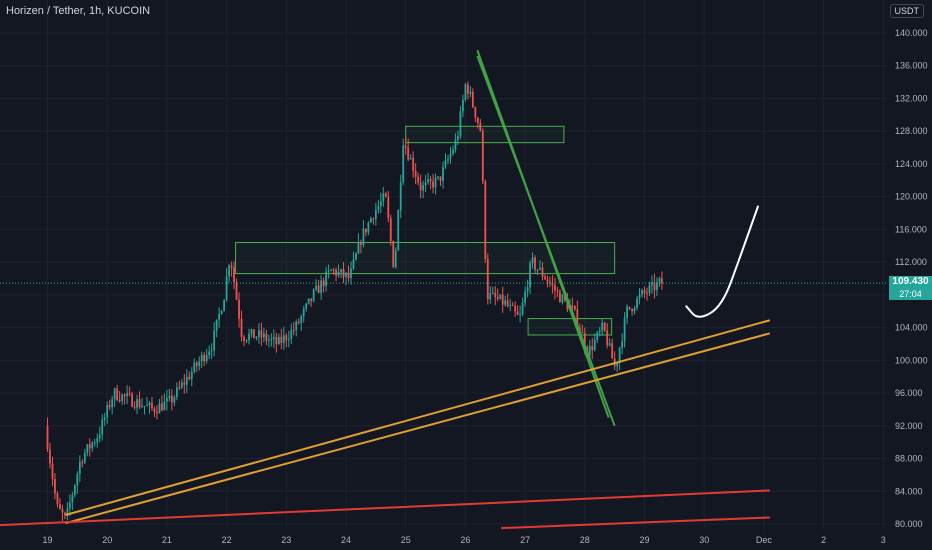  What do you see at coordinates (385, 508) in the screenshot?
I see `support-line` at bounding box center [385, 508].